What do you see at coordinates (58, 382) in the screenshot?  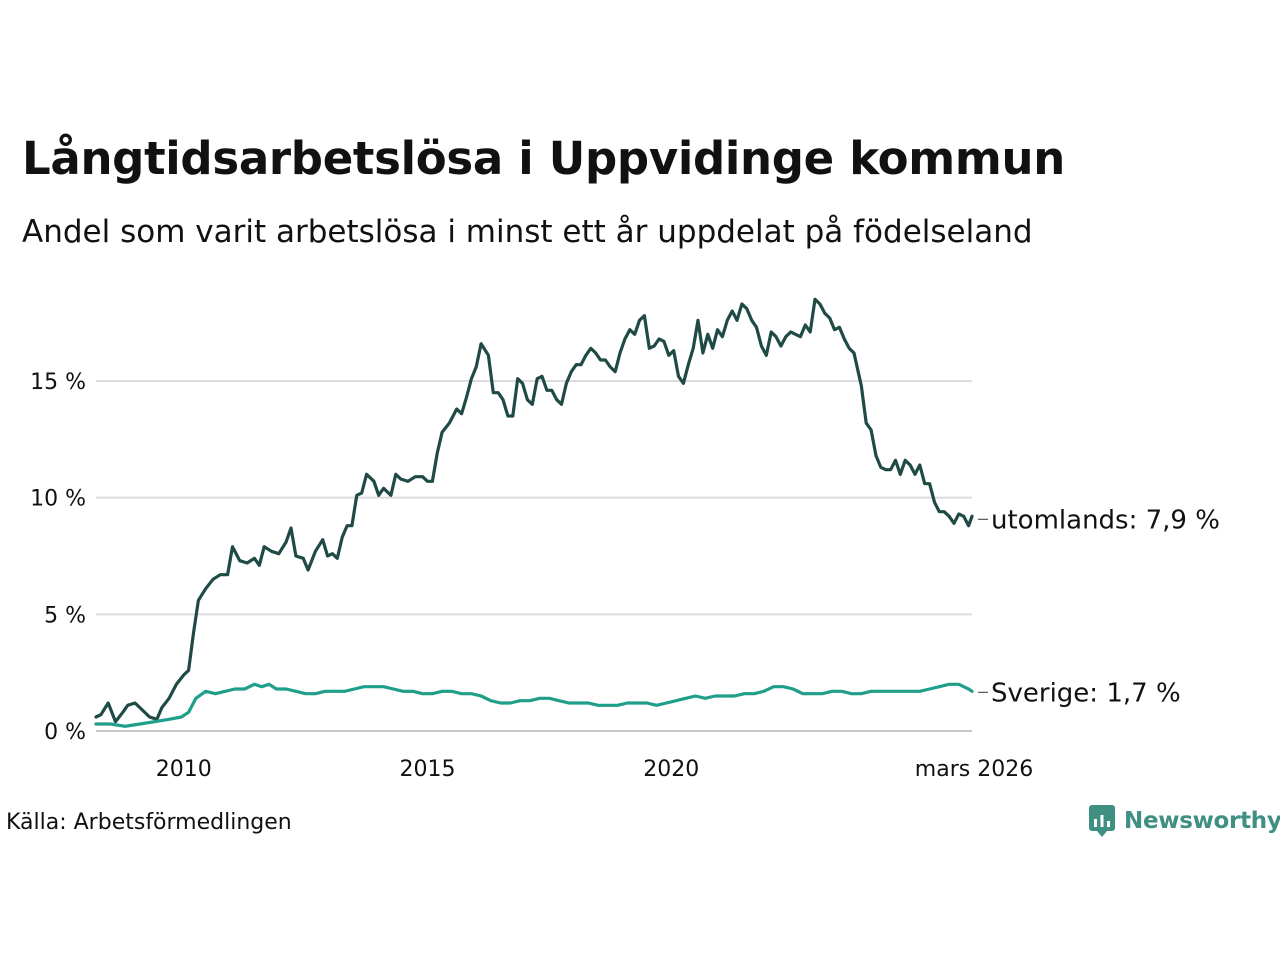 I see `y-tick-label: 15 %` at bounding box center [58, 382].